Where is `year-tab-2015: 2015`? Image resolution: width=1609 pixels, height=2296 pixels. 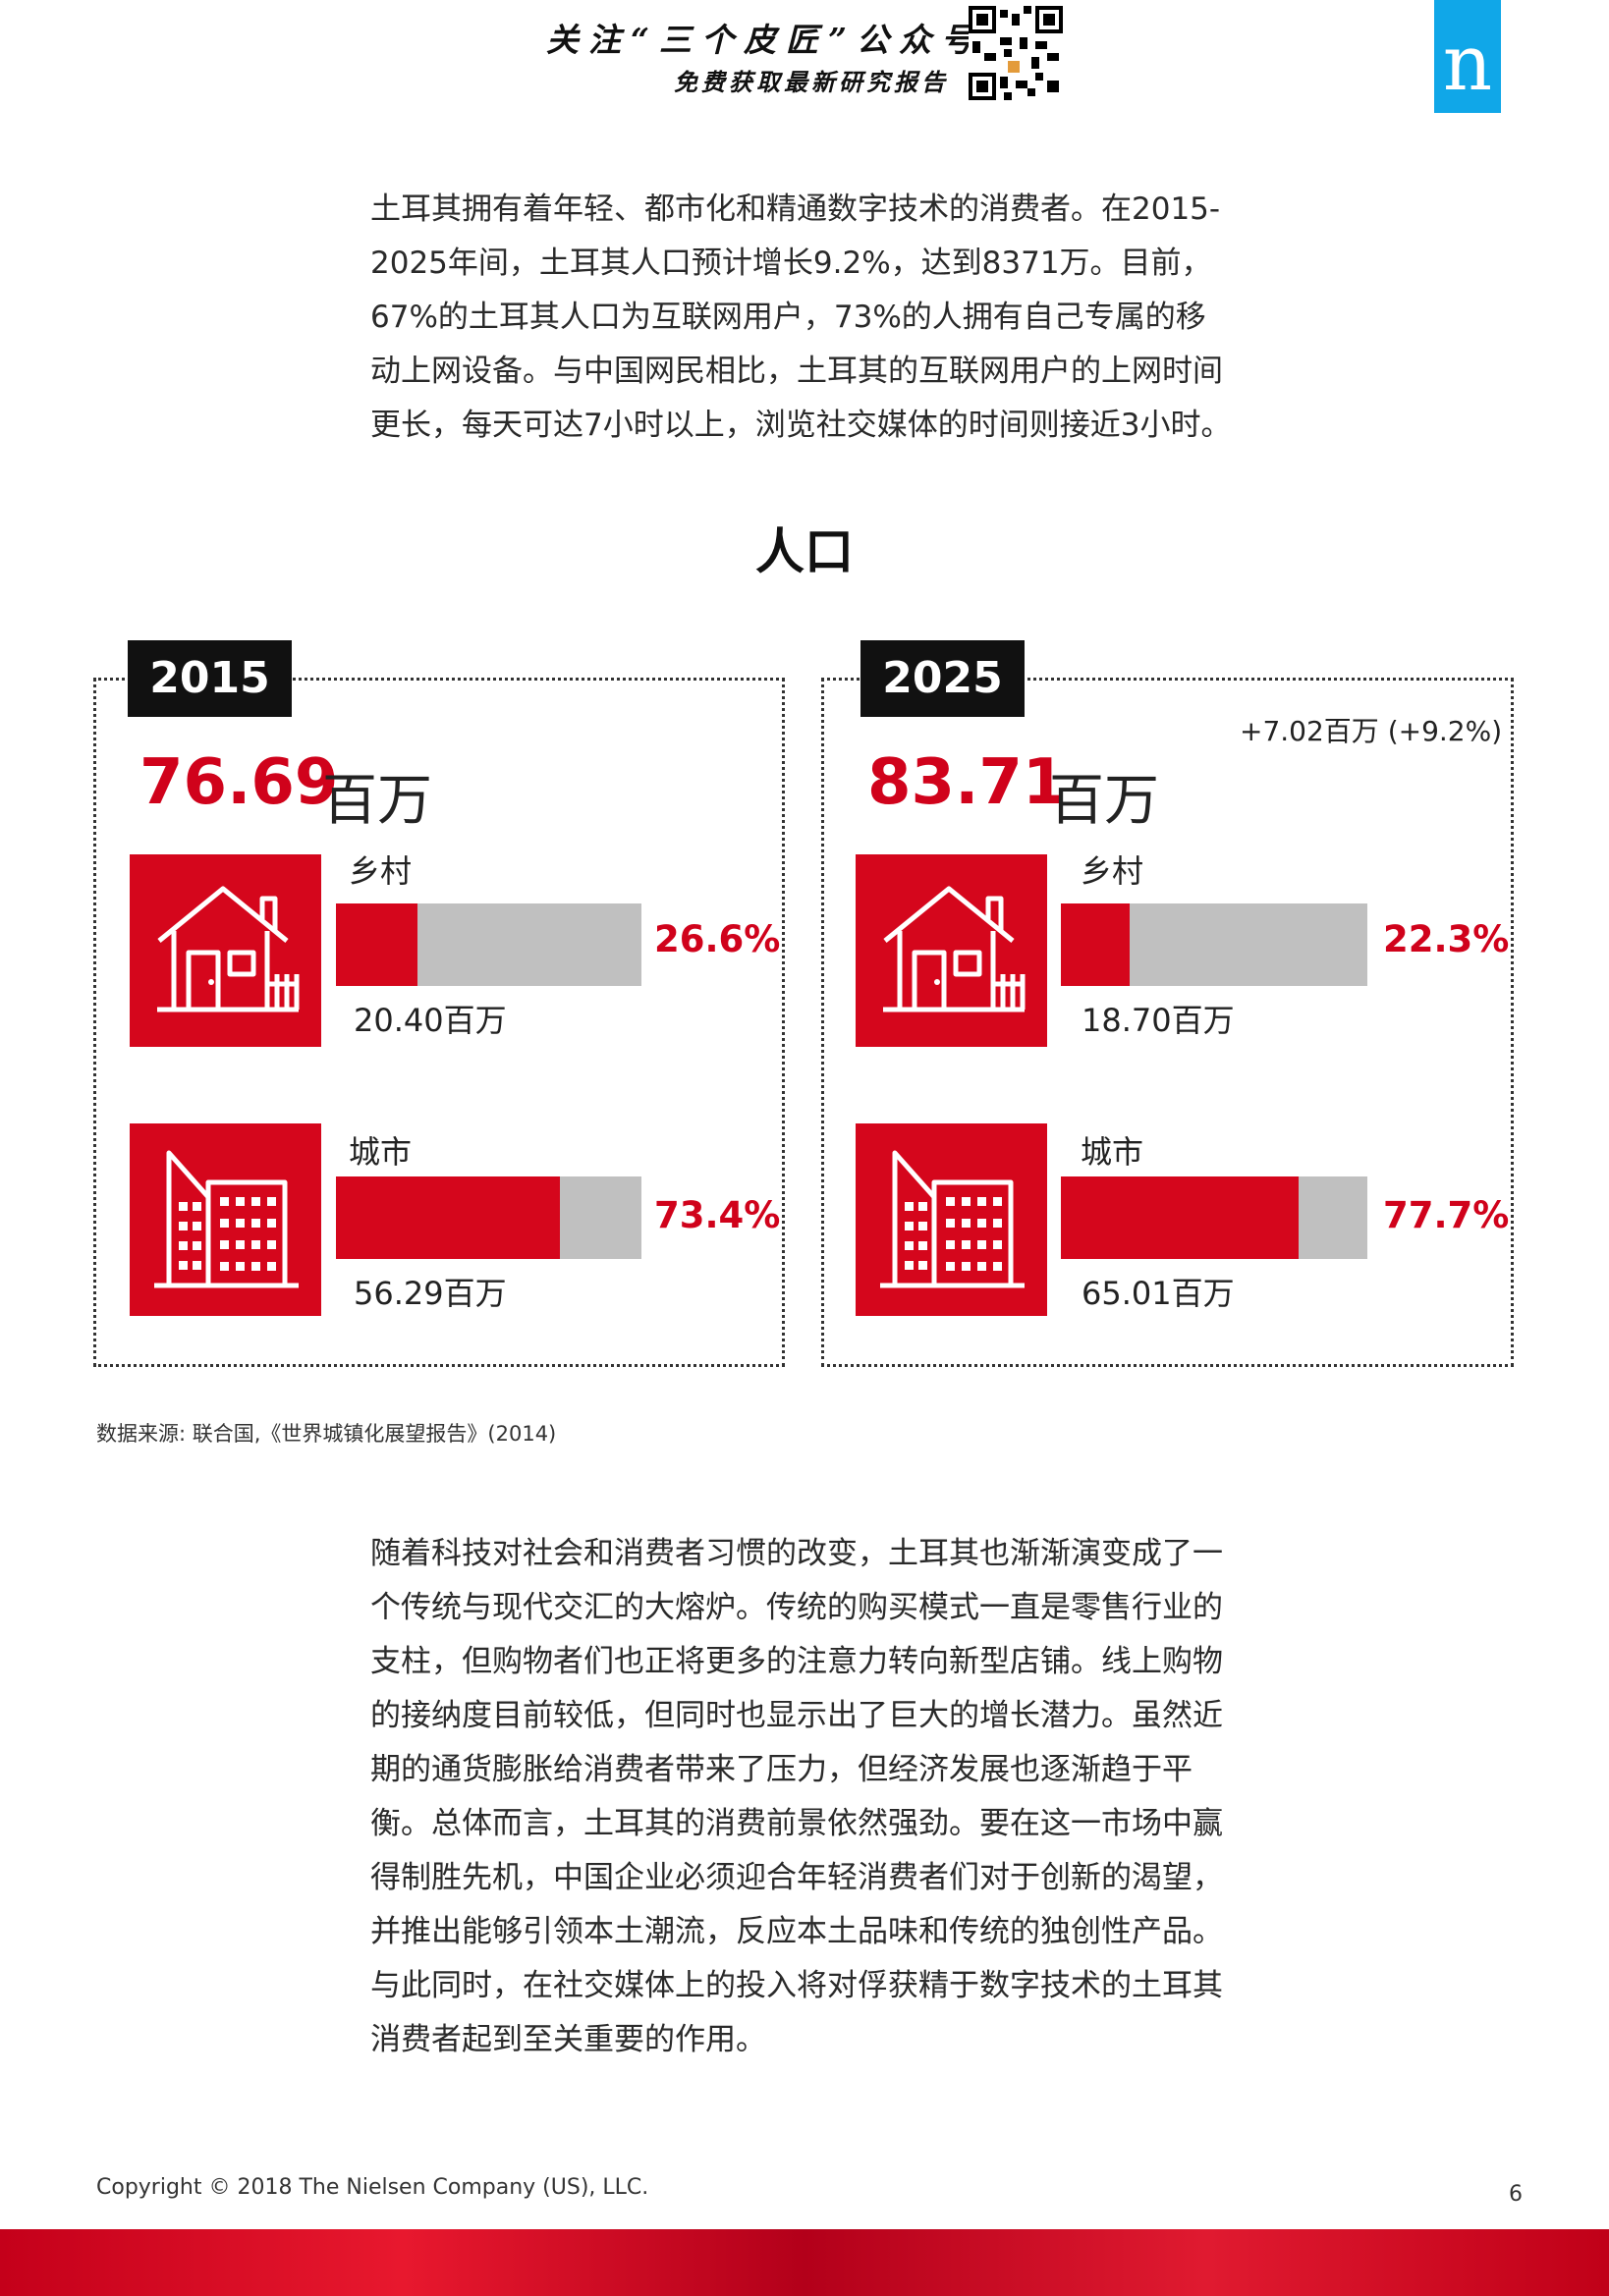
year-tab-2015: 2015 is located at coordinates (210, 678).